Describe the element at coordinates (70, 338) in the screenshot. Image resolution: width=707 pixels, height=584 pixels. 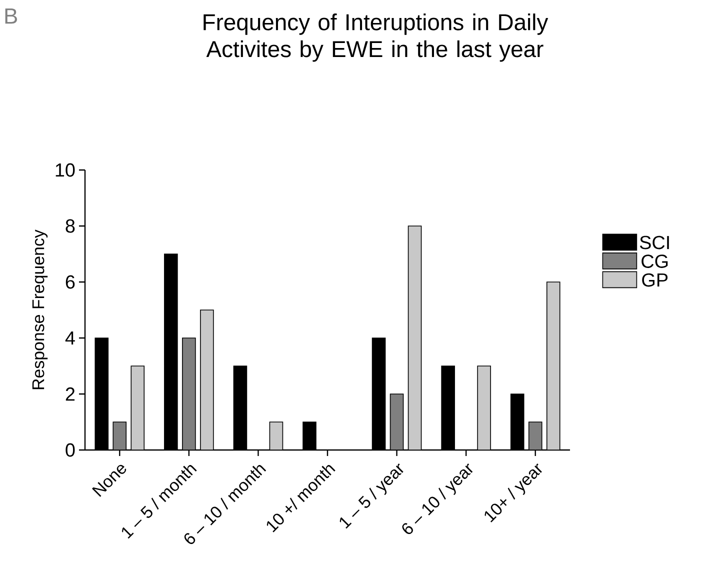
I see `y-tick-label: 4` at that location.